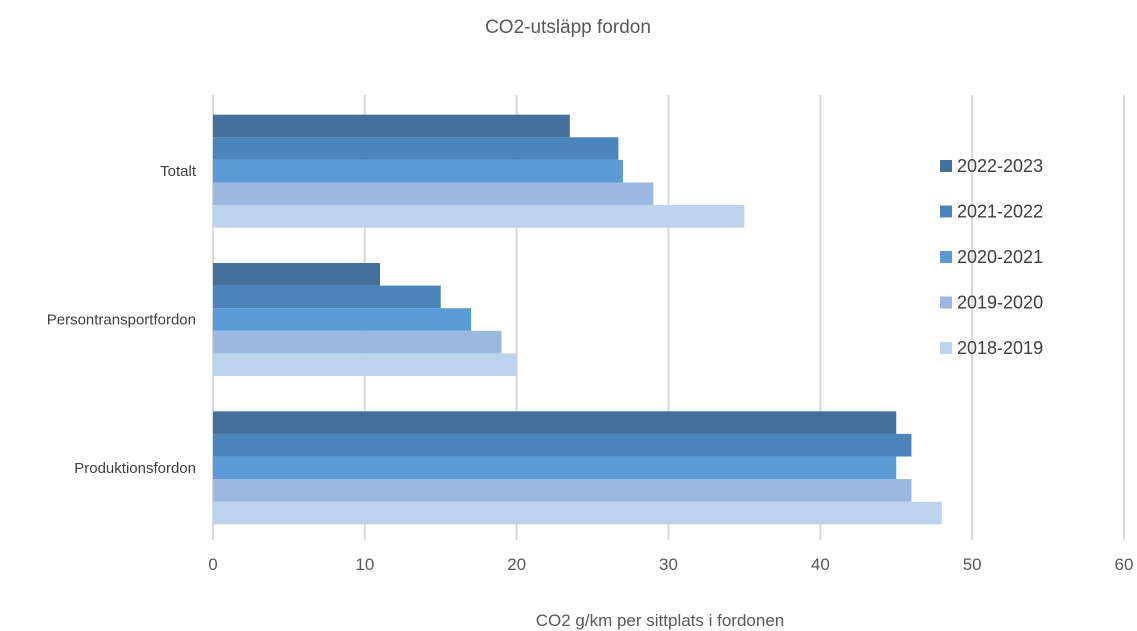 The image size is (1137, 631). I want to click on chart-title: CO2-utsläpp fordon, so click(568, 27).